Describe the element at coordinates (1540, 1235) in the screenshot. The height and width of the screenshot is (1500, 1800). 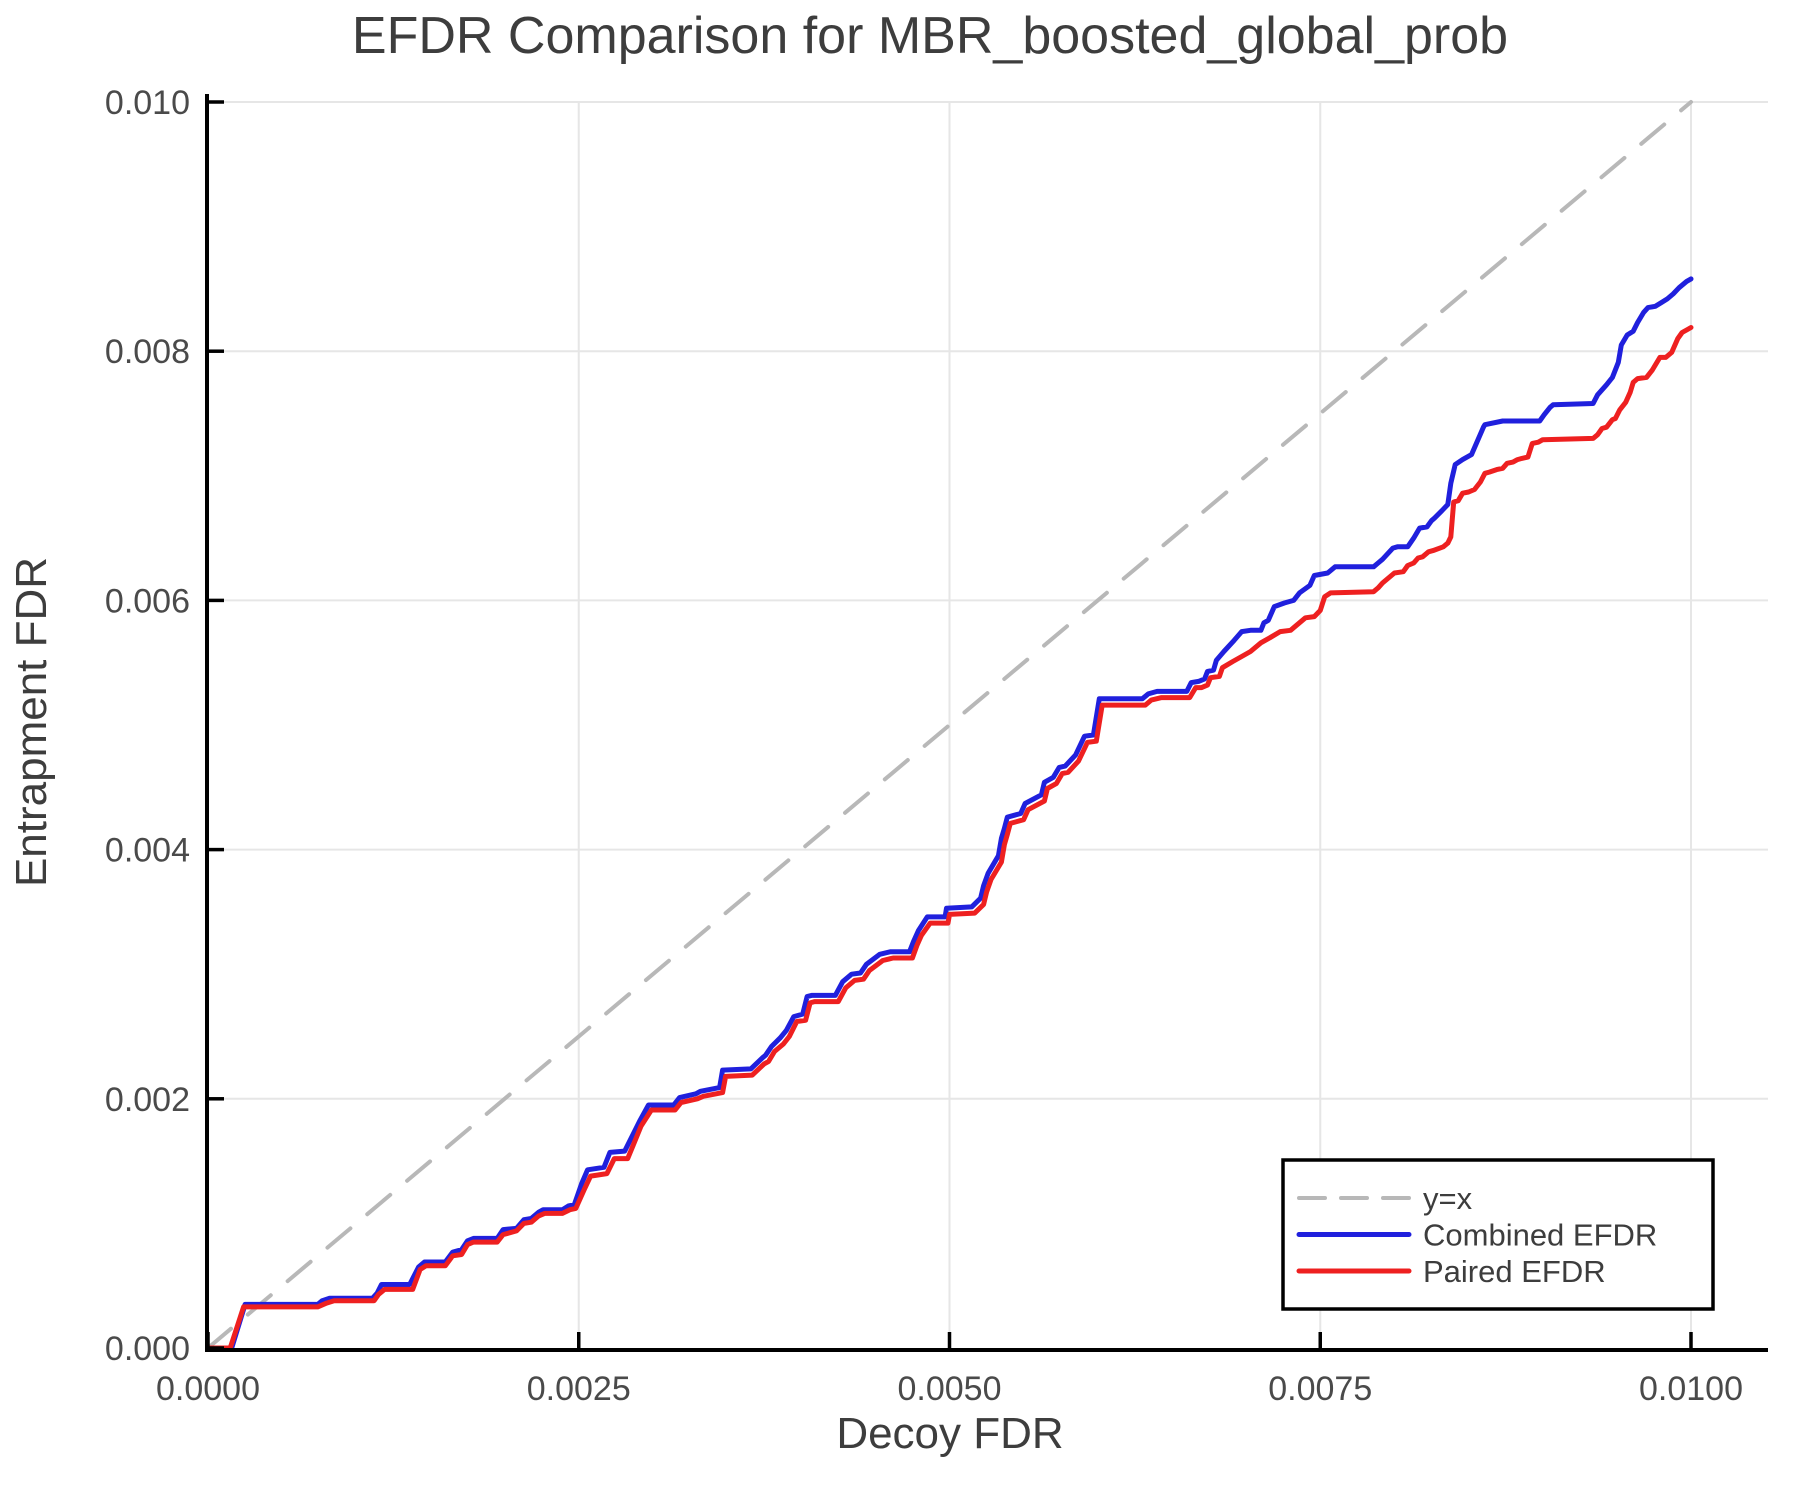
I see `legend-label: Combined EFDR` at that location.